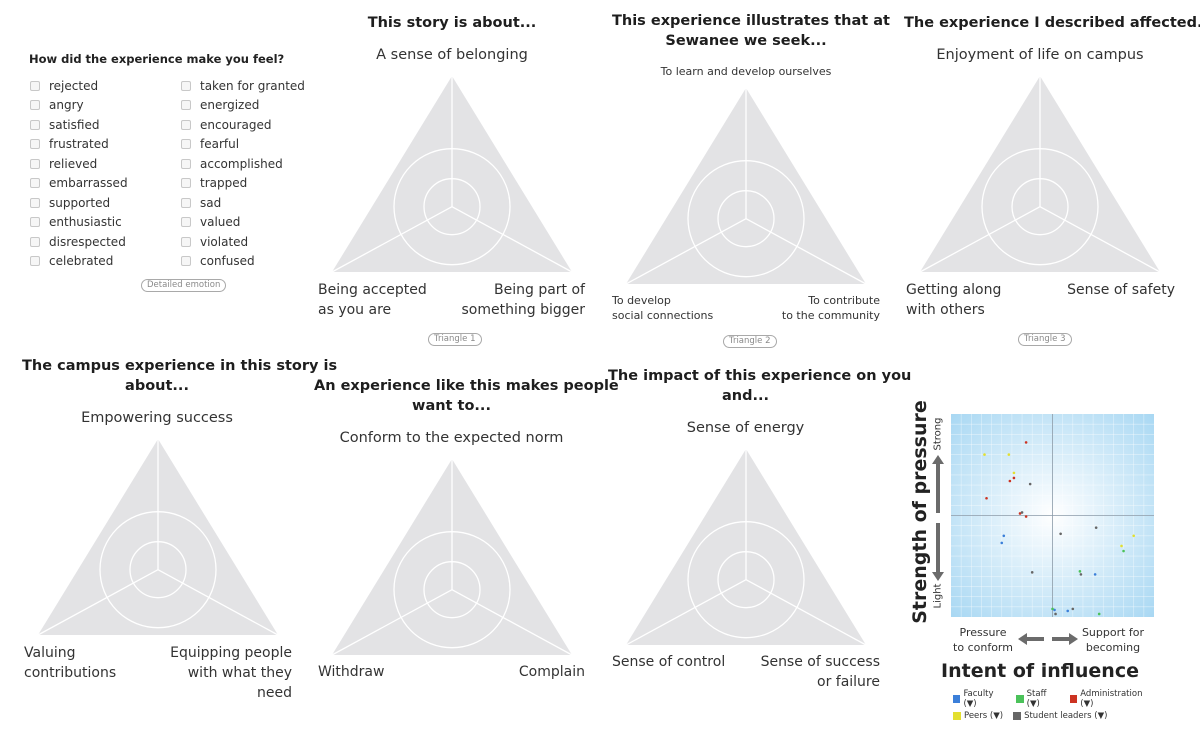 Image resolution: width=1200 pixels, height=733 pixels. I want to click on emotion-option: disrespected, so click(79, 242).